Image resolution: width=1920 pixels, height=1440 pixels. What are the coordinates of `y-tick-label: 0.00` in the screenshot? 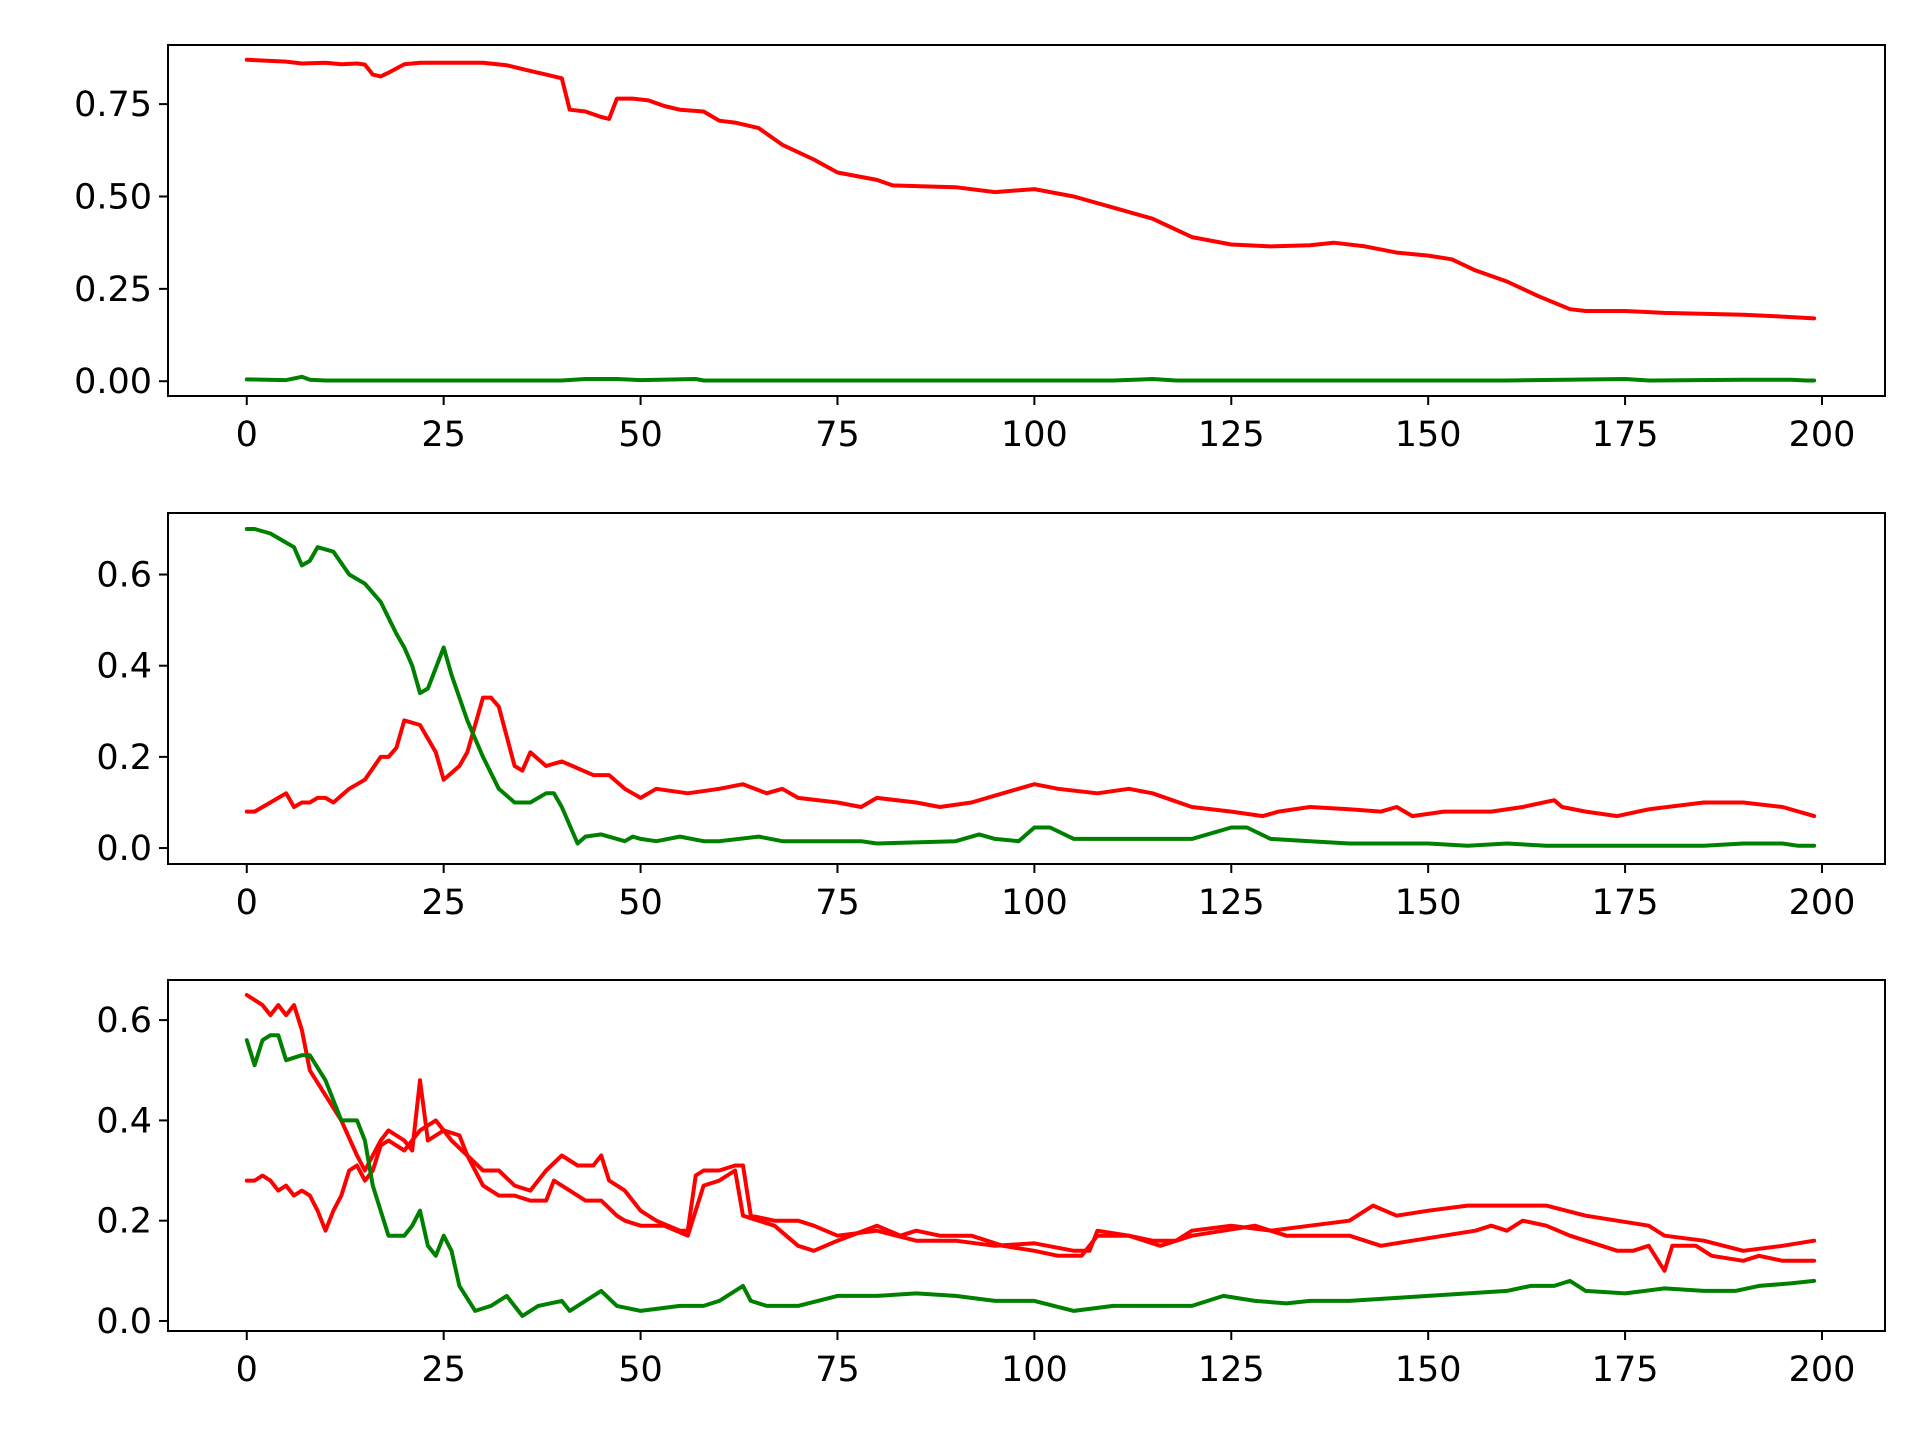 It's located at (113, 382).